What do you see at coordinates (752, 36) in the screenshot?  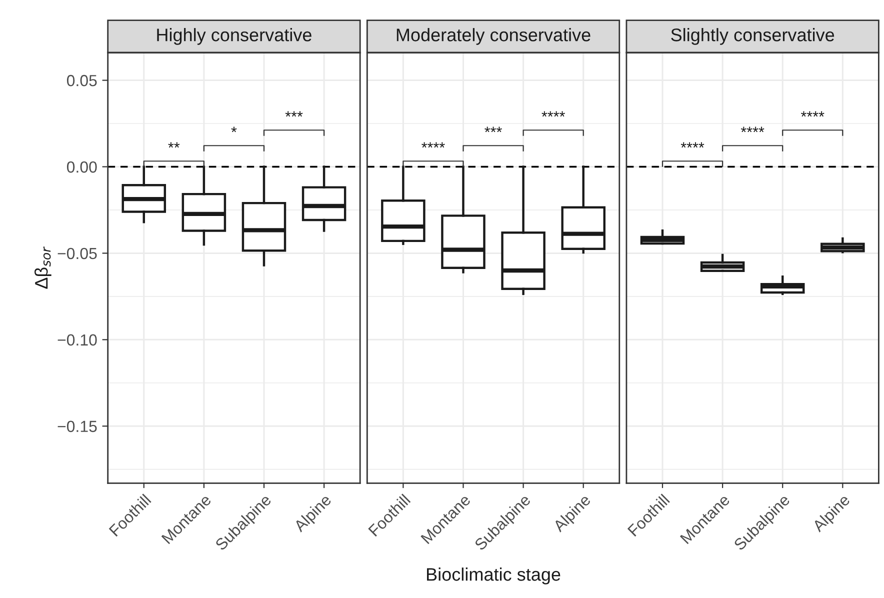 I see `chart-title: Slightly conservative` at bounding box center [752, 36].